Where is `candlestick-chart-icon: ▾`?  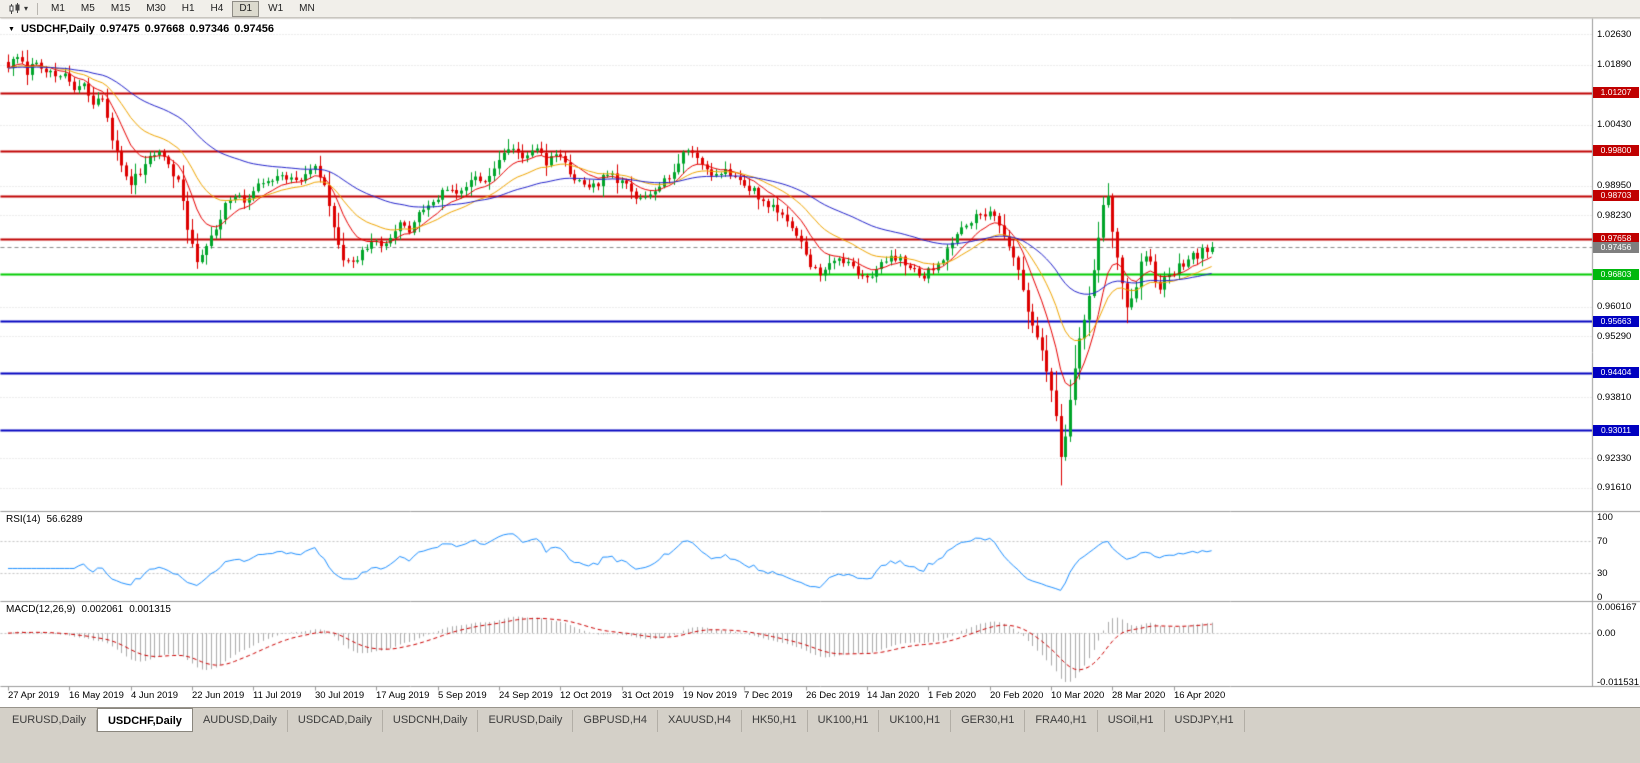
candlestick-chart-icon: ▾ is located at coordinates (18, 8).